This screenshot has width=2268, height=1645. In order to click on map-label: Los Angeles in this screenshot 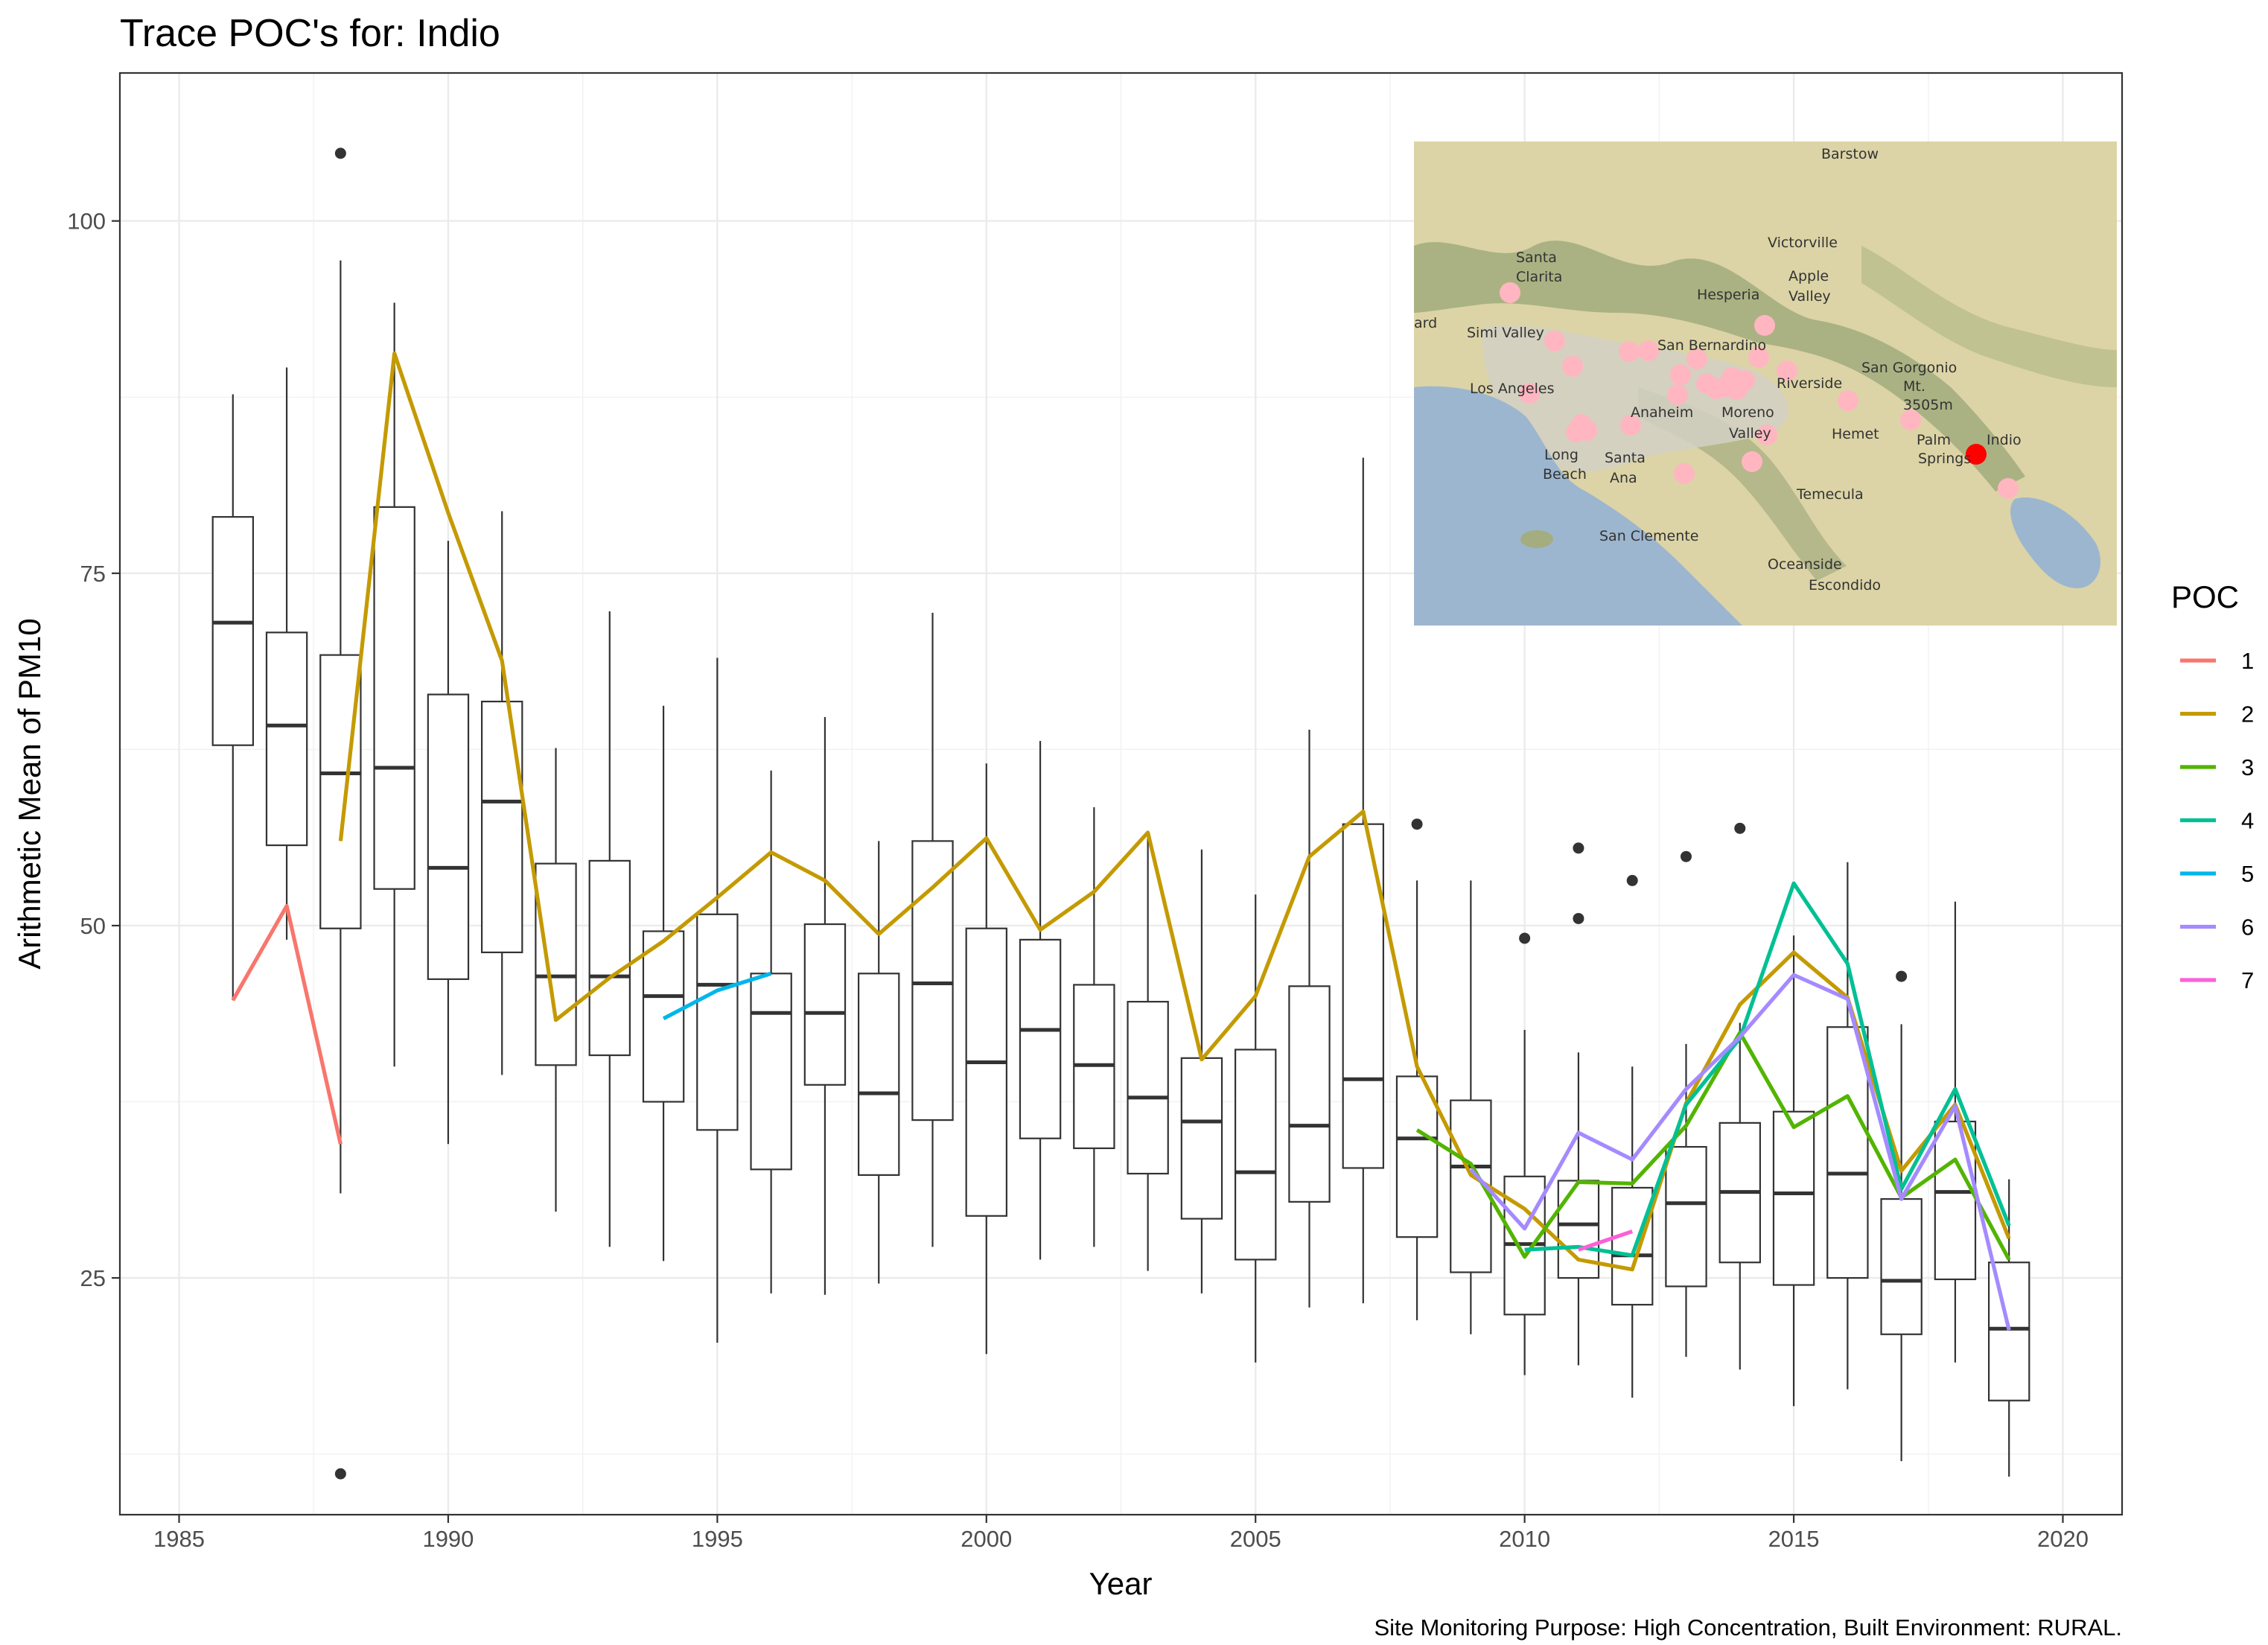, I will do `click(1512, 389)`.